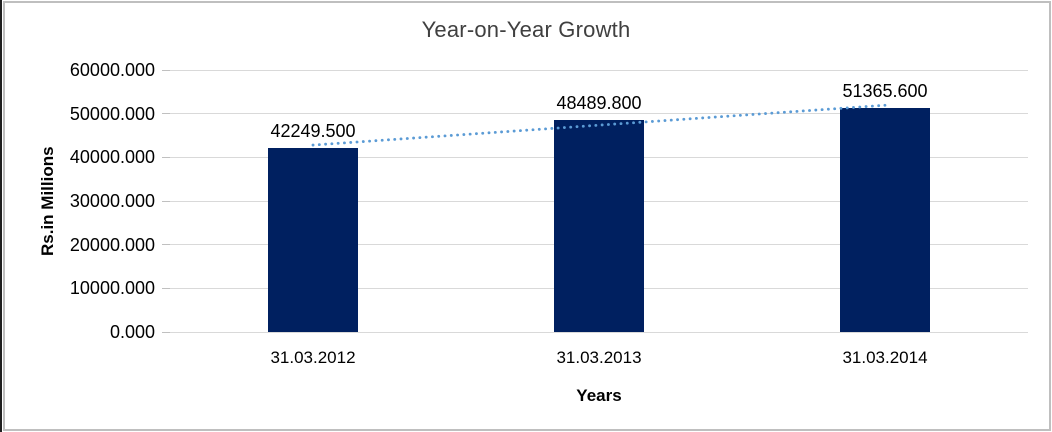 This screenshot has width=1052, height=432. Describe the element at coordinates (885, 90) in the screenshot. I see `data-label: 51365.600` at that location.